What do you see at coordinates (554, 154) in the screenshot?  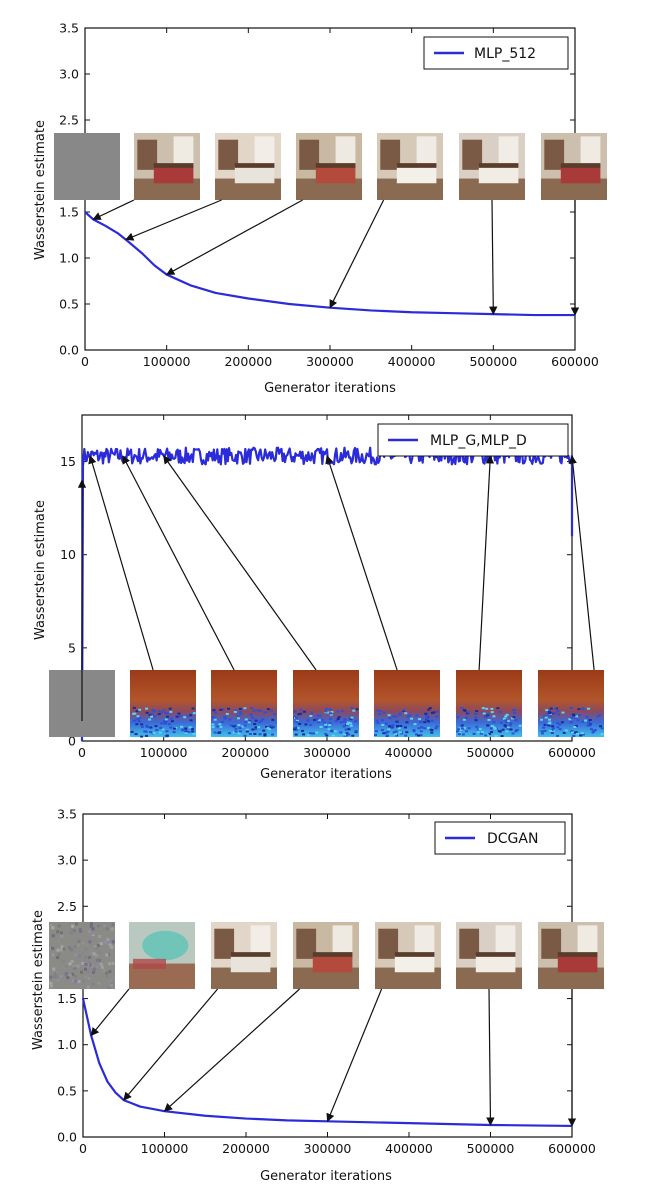 I see `thumbnail-furniture` at bounding box center [554, 154].